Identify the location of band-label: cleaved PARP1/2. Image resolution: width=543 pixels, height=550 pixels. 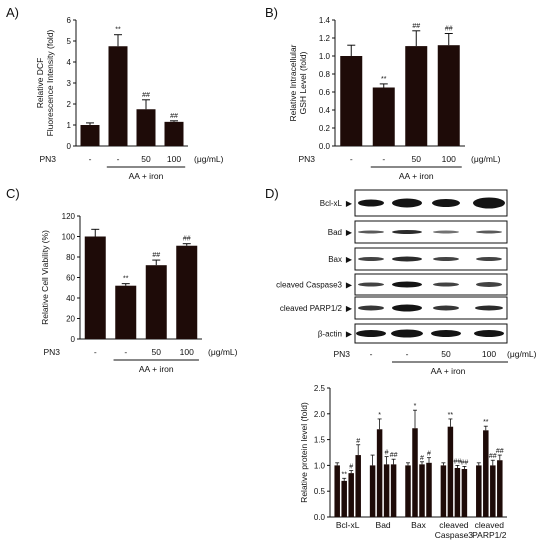
(311, 308).